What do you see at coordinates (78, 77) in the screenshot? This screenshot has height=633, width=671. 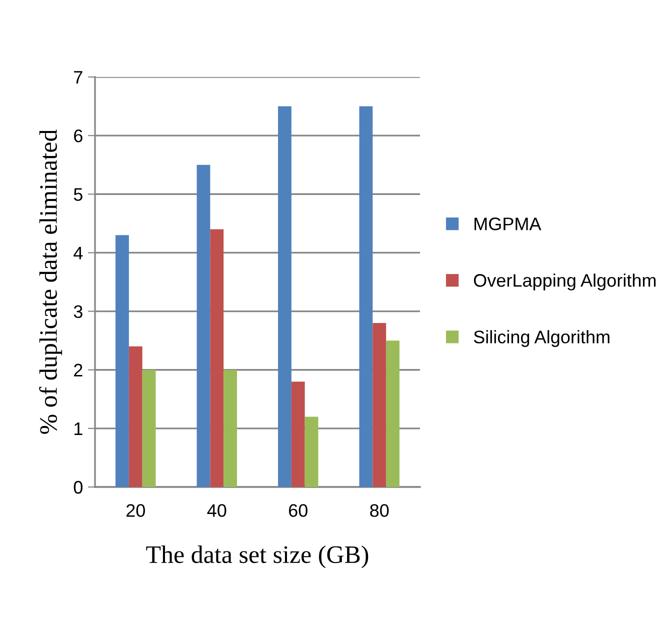 I see `y-tick-label: 7` at bounding box center [78, 77].